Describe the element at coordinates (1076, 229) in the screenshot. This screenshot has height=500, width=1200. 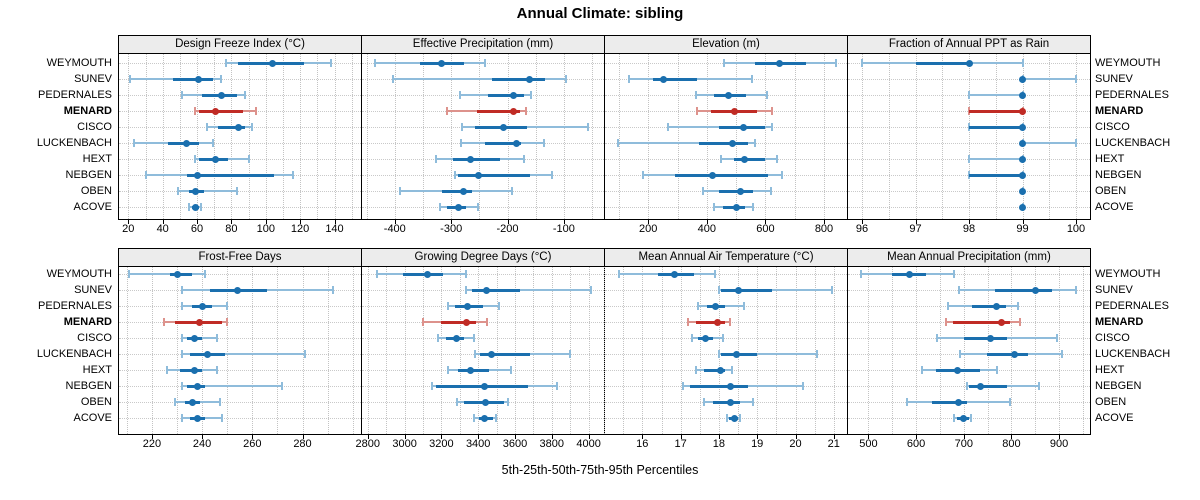
I see `axis-tick-label: 100` at that location.